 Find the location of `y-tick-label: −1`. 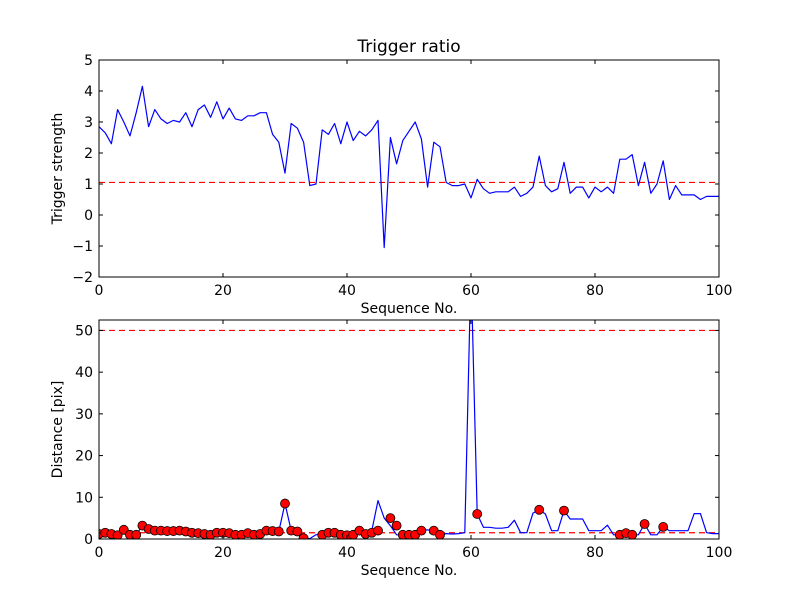

y-tick-label: −1 is located at coordinates (82, 247).